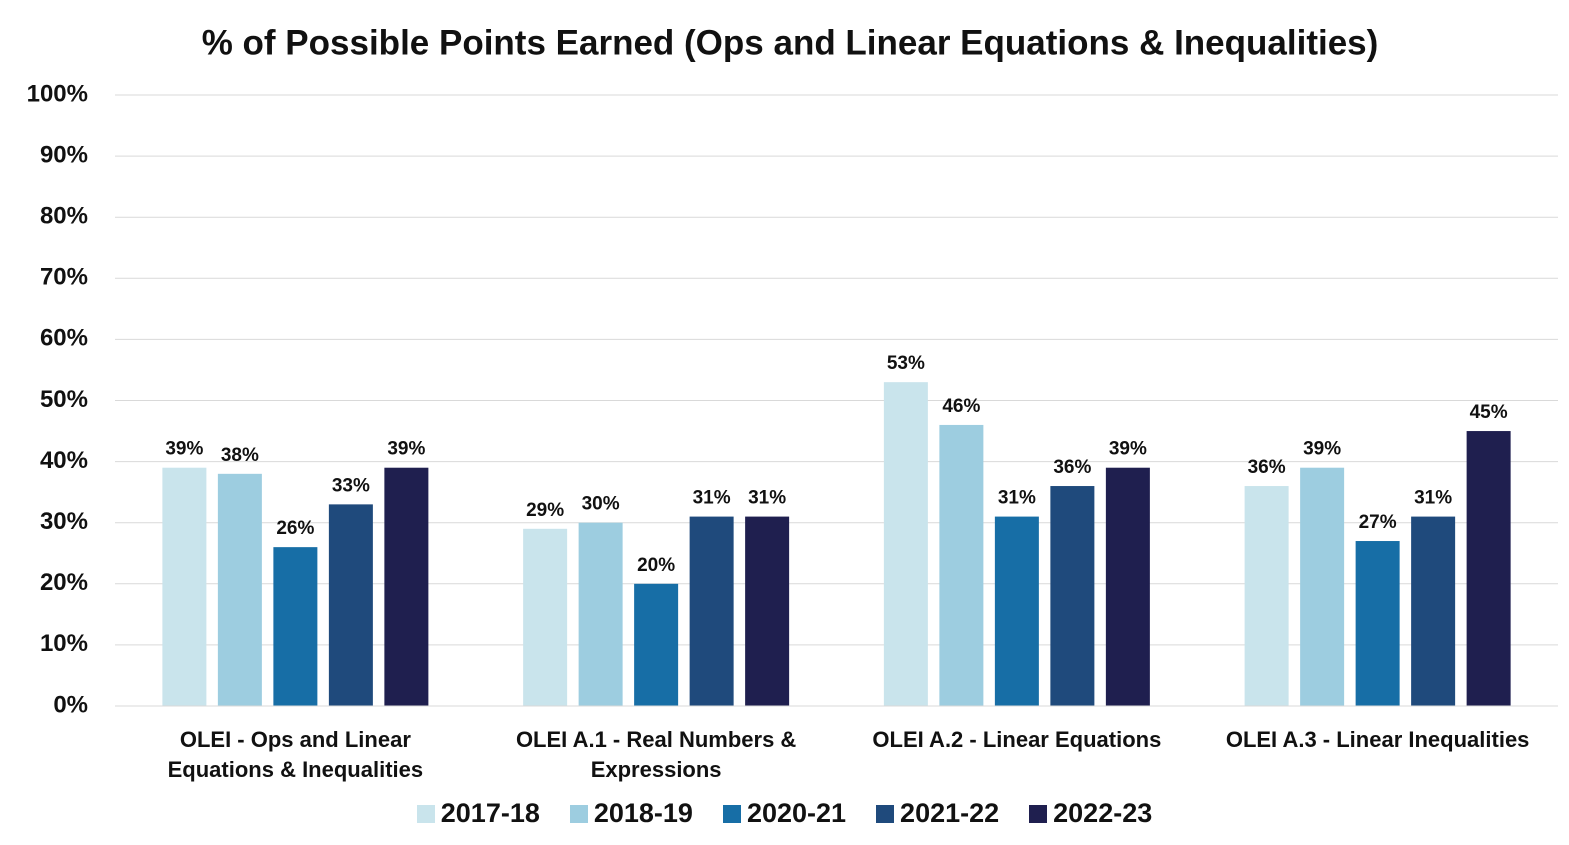 The width and height of the screenshot is (1569, 845). What do you see at coordinates (601, 504) in the screenshot?
I see `data-label: 30%` at bounding box center [601, 504].